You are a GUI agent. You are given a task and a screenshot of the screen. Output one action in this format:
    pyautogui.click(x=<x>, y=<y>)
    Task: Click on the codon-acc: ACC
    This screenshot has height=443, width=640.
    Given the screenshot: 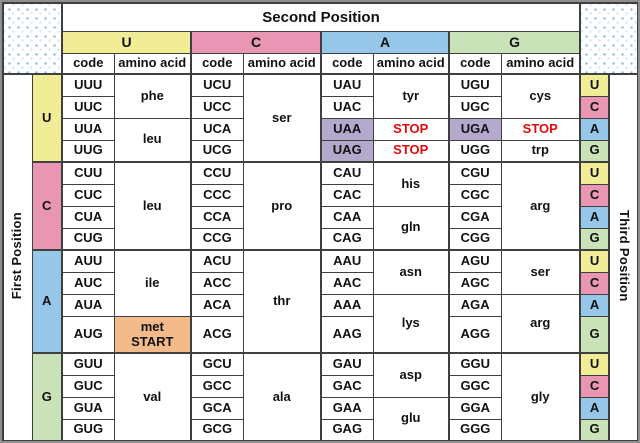 What is the action you would take?
    pyautogui.click(x=217, y=283)
    